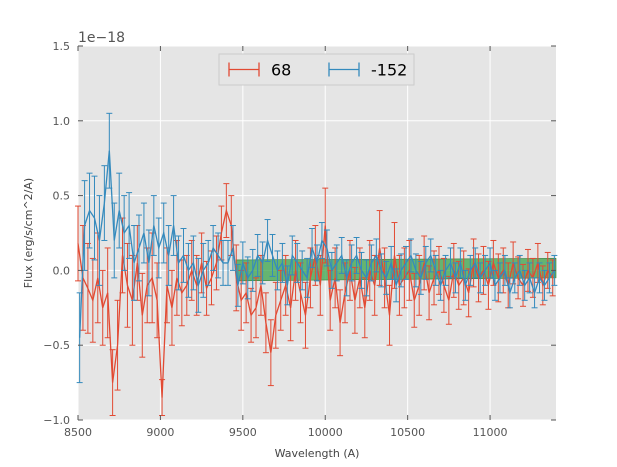 The height and width of the screenshot is (467, 617). I want to click on legend: 68 -152, so click(316, 69).